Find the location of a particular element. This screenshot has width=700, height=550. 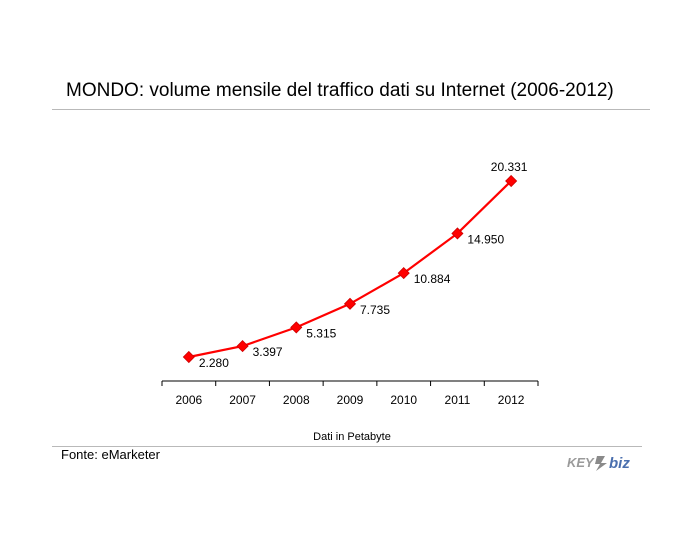

data-label: 20.331 is located at coordinates (509, 167).